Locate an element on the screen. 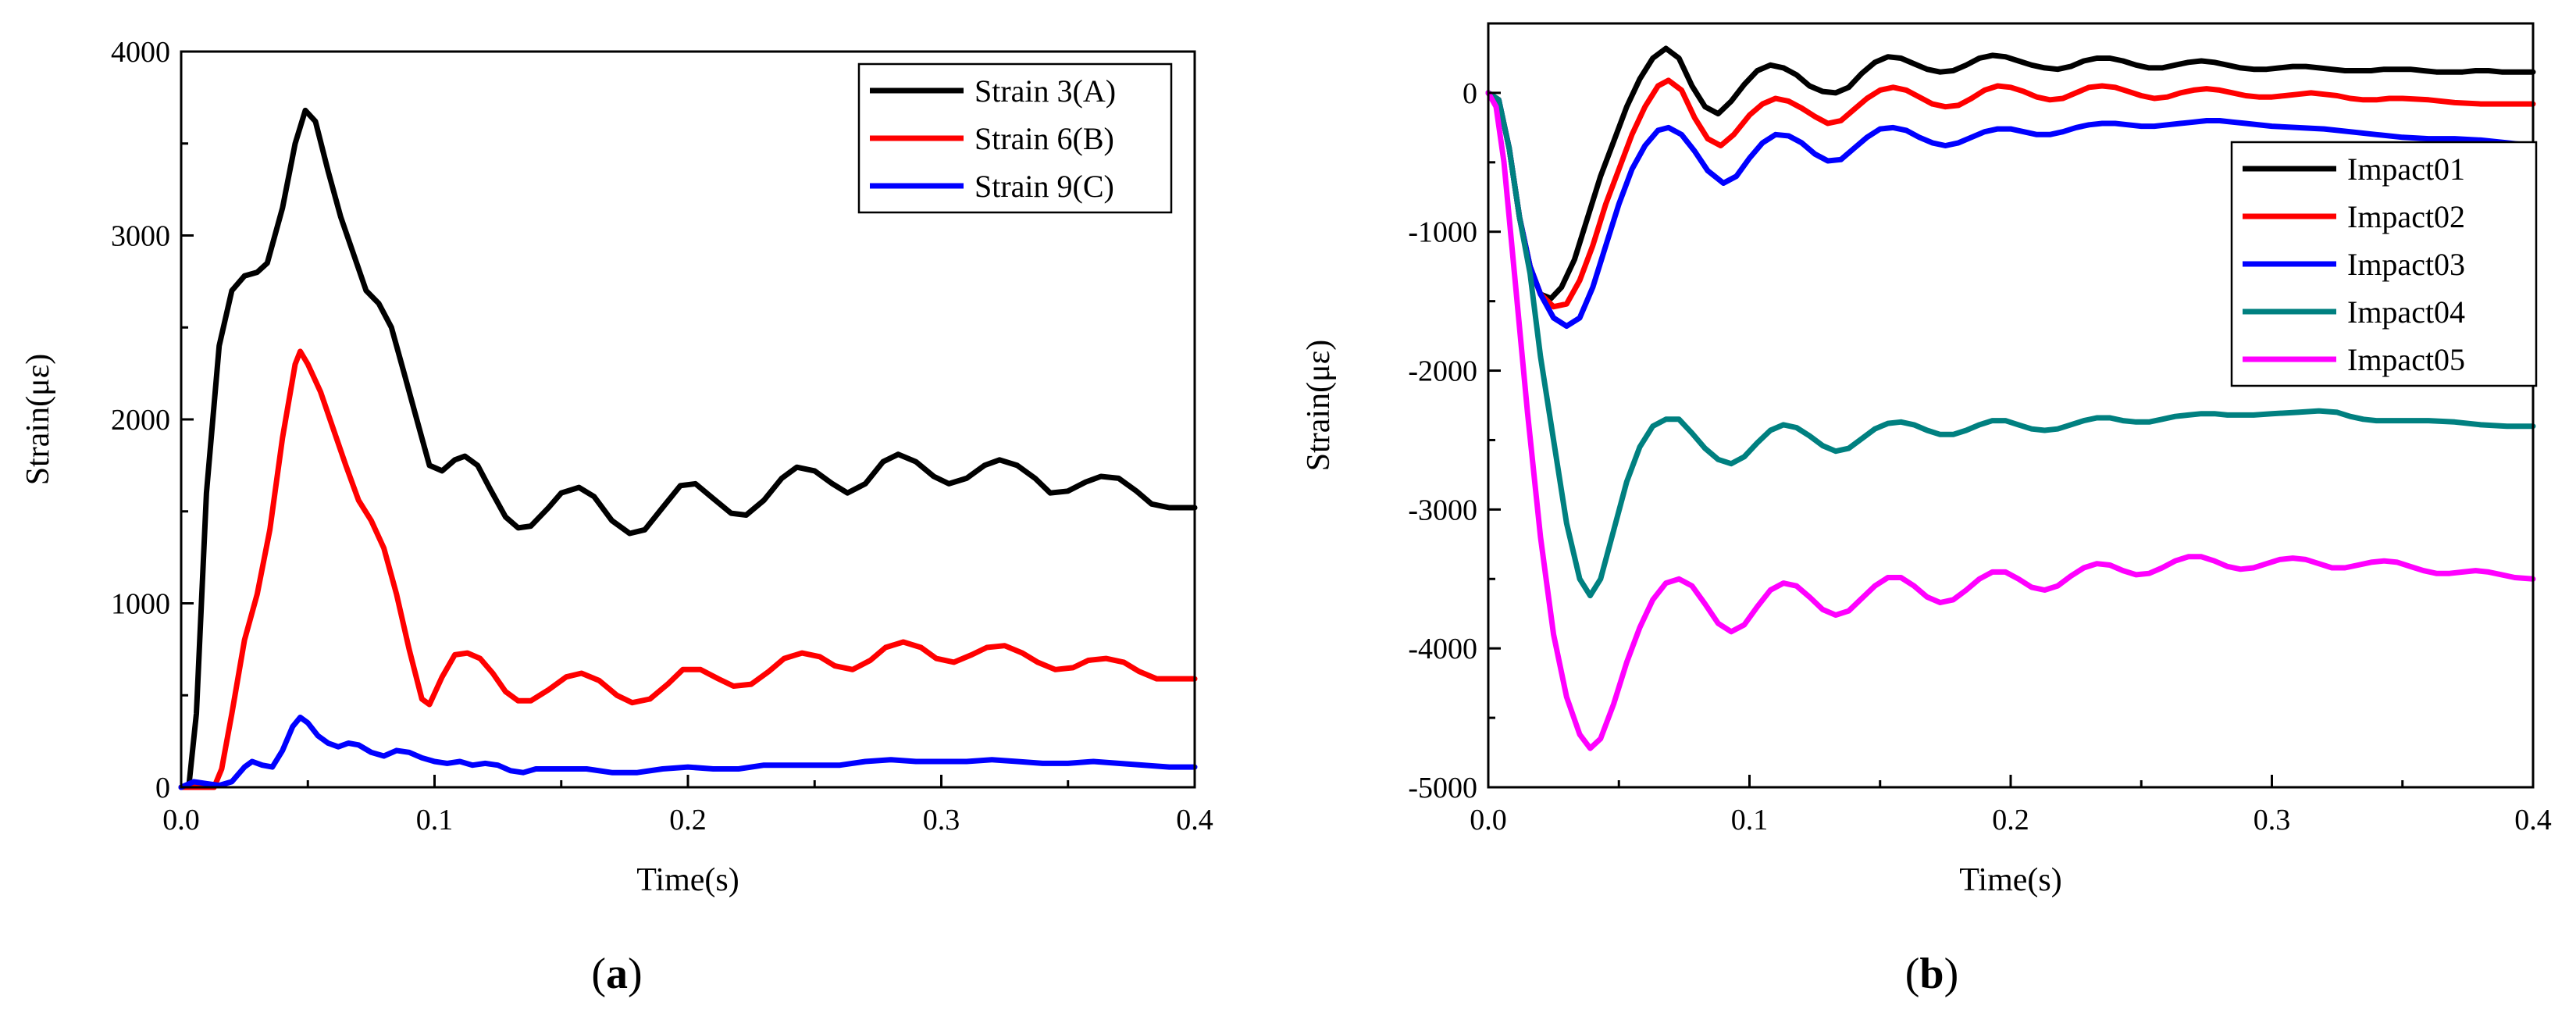  panel-b-legend-label-5: Impact05 is located at coordinates (2406, 359).